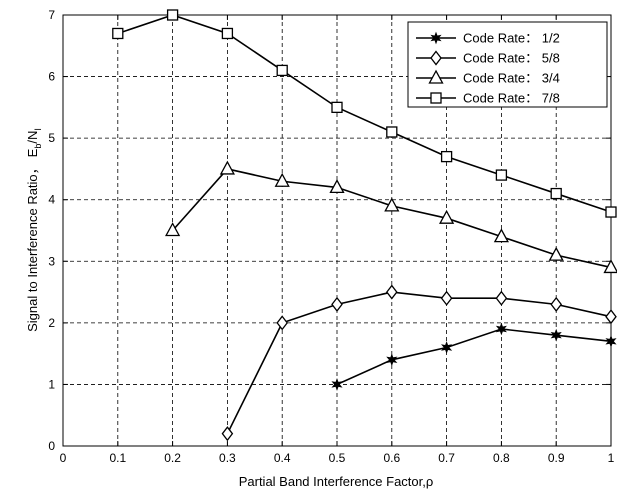 This screenshot has height=493, width=617. Describe the element at coordinates (51, 446) in the screenshot. I see `y-tick-label: 0` at that location.